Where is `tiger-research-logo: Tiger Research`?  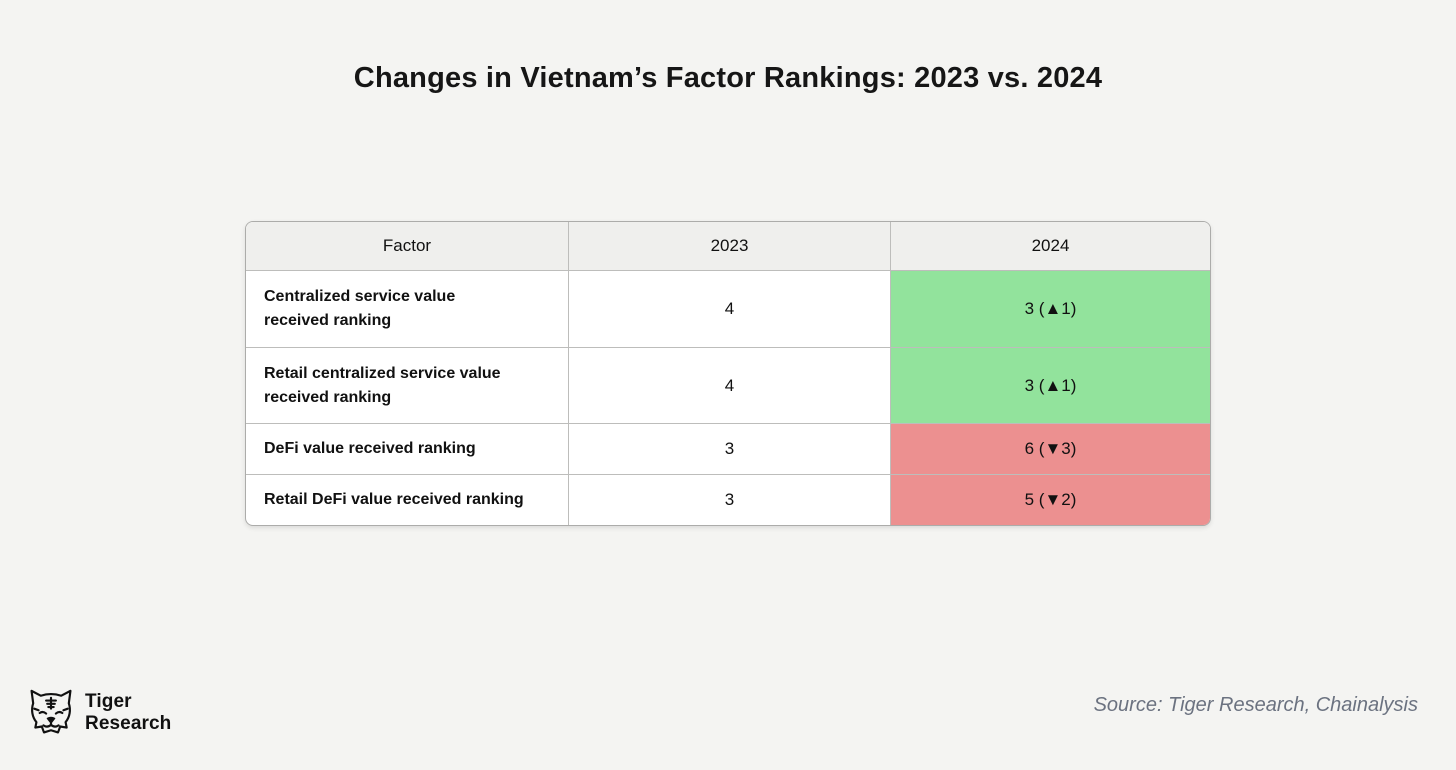 tiger-research-logo: Tiger Research is located at coordinates (97, 713).